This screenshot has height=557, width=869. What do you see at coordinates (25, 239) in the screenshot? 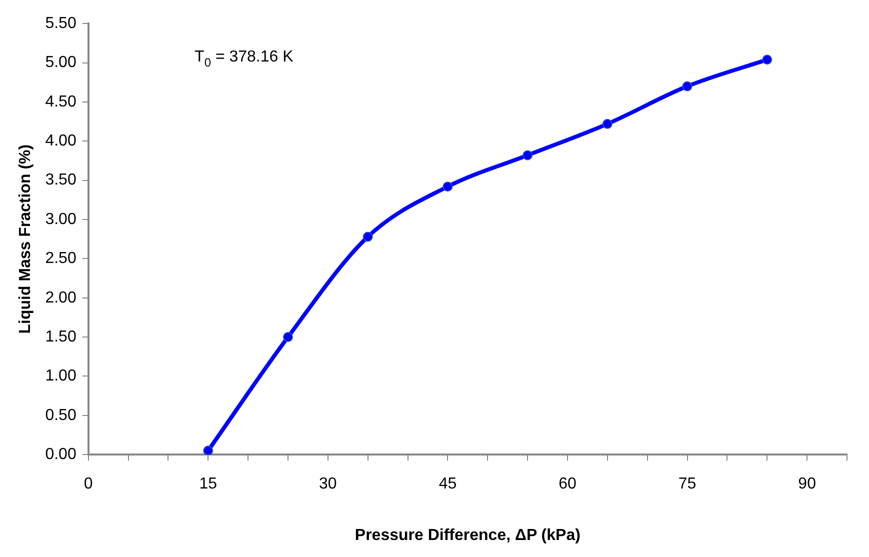
I see `y-axis-title: Liquid Mass Fraction (%)` at bounding box center [25, 239].